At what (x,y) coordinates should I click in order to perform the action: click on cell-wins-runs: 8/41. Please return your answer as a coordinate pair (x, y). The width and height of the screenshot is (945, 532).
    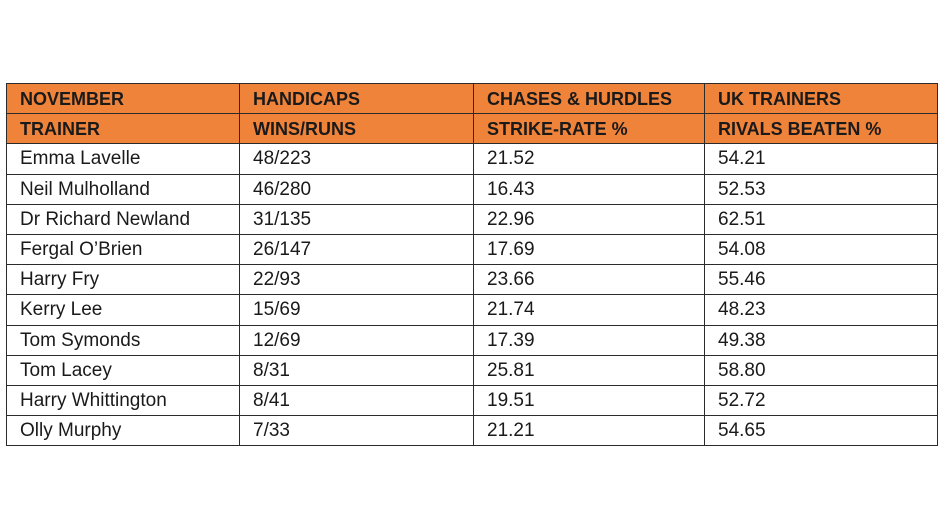
    Looking at the image, I should click on (356, 400).